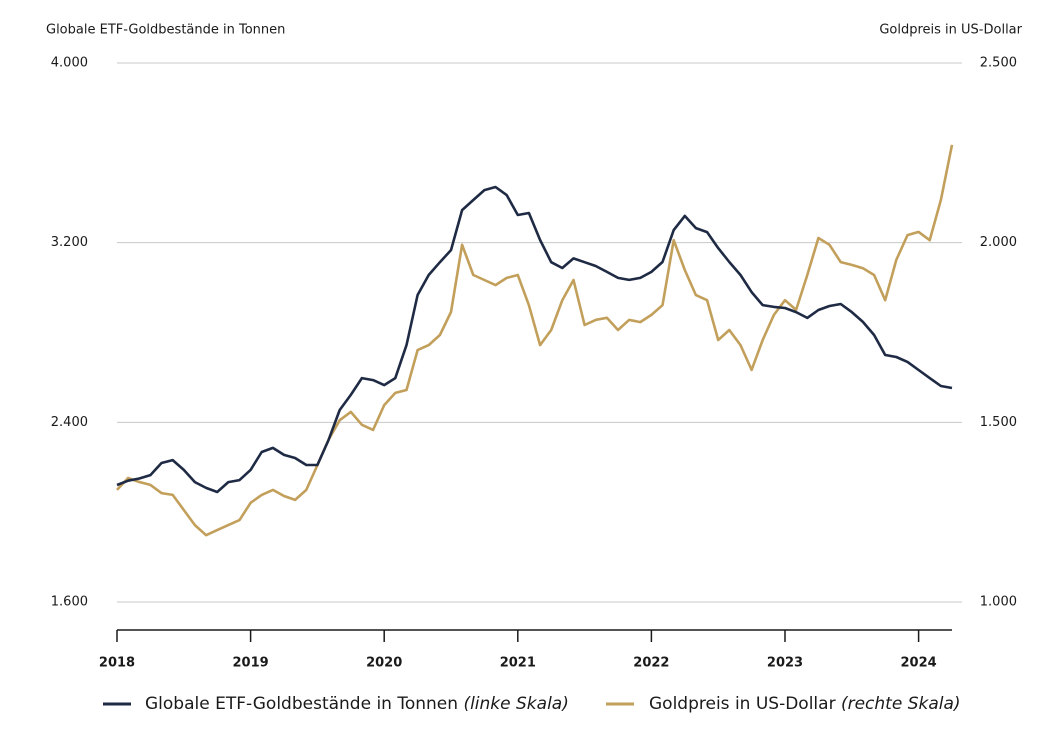  I want to click on y-tick-label: 2.400, so click(69, 422).